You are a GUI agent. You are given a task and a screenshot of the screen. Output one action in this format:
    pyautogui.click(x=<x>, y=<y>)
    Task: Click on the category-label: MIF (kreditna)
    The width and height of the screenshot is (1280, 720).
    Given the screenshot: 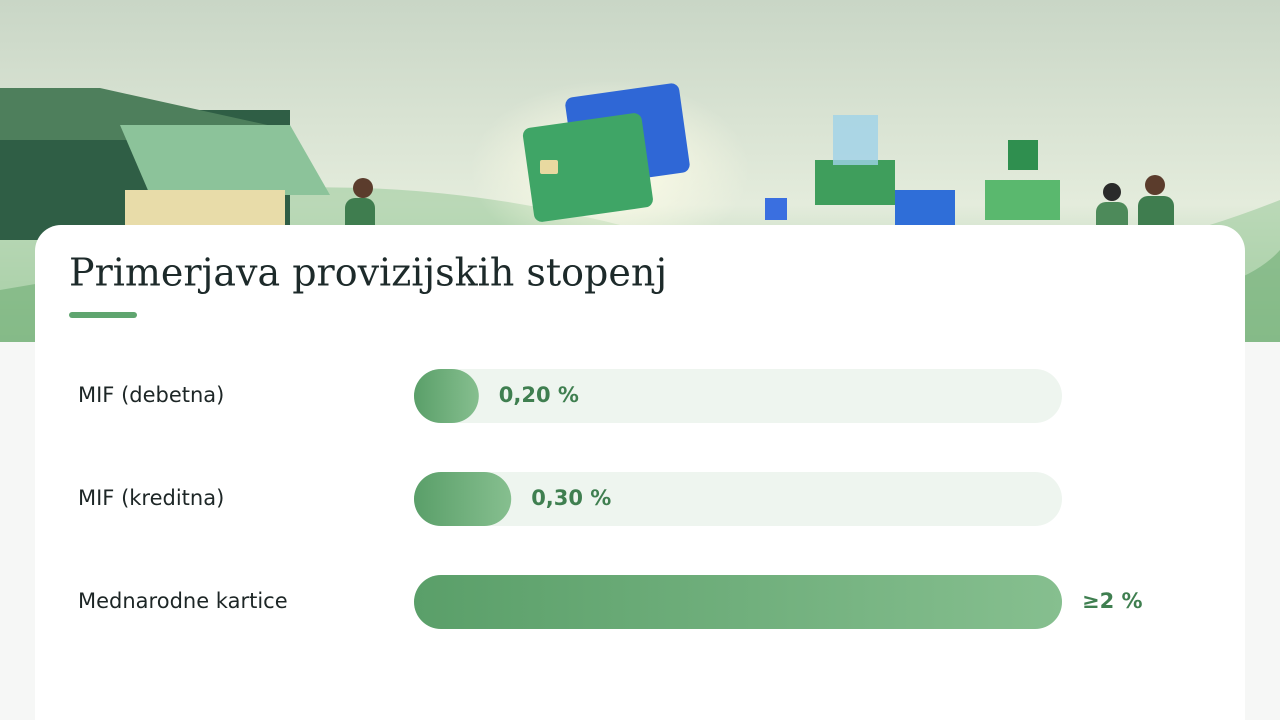 What is the action you would take?
    pyautogui.click(x=151, y=498)
    